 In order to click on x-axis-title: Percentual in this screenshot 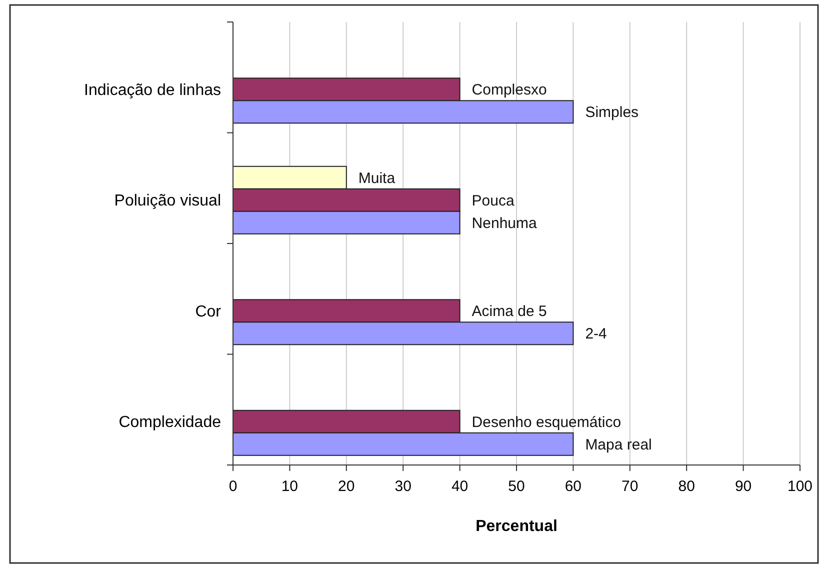, I will do `click(517, 526)`.